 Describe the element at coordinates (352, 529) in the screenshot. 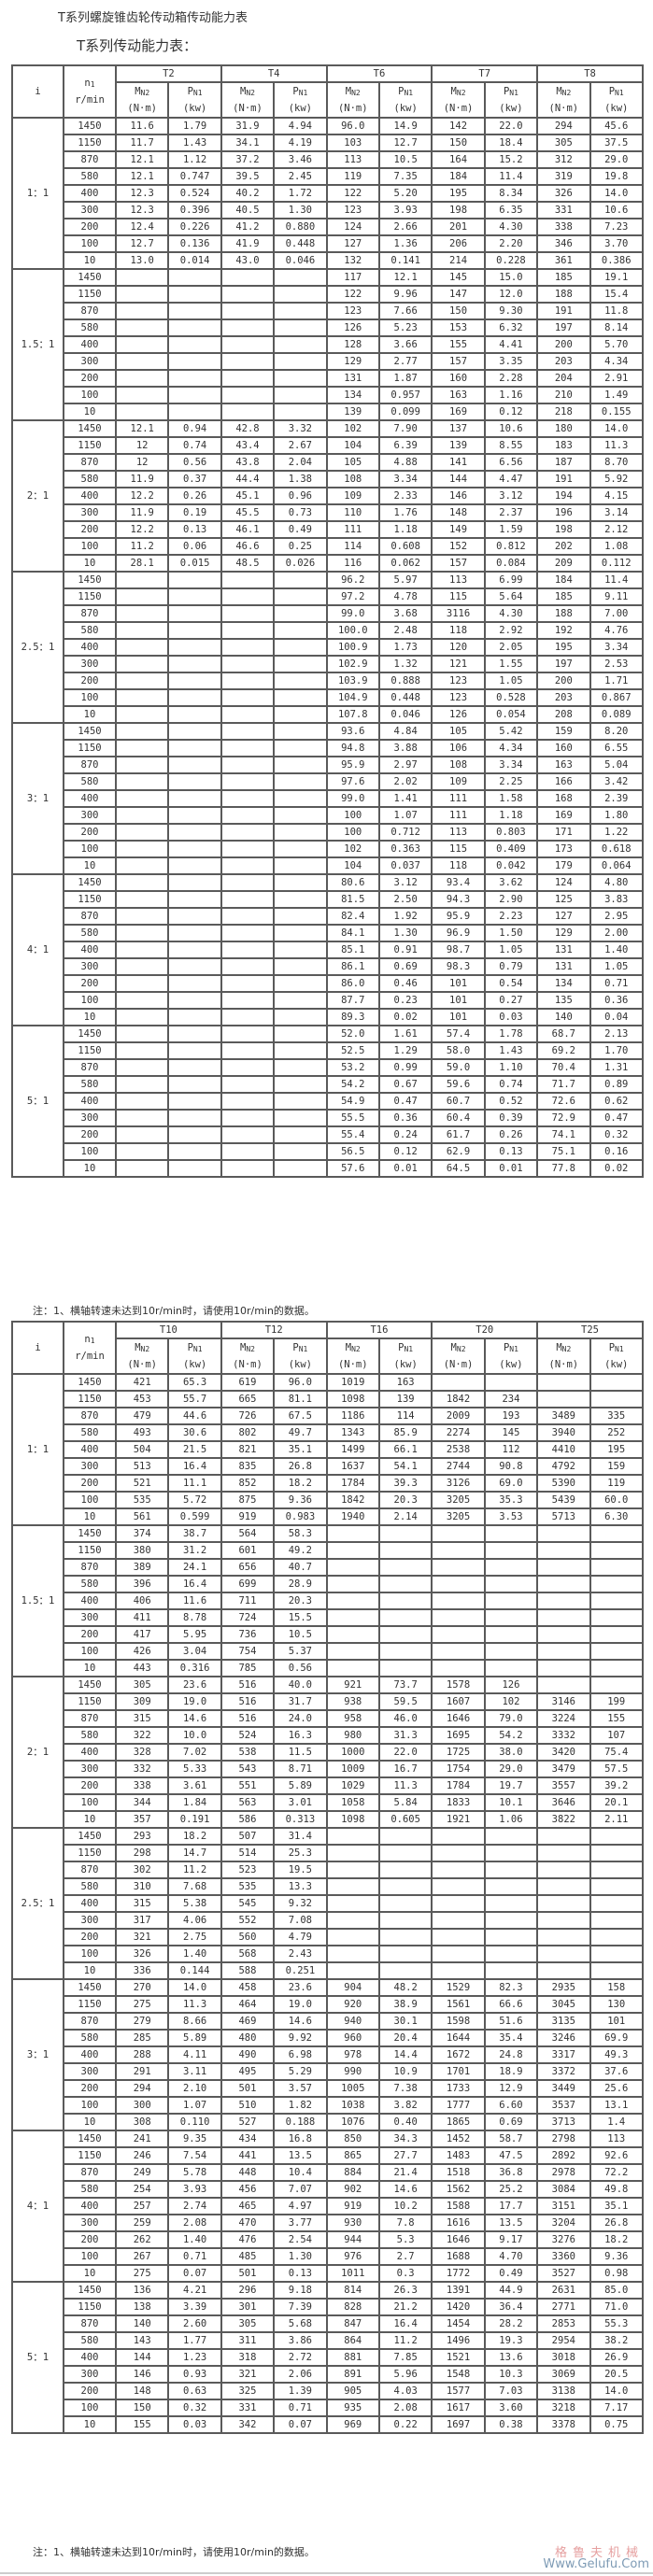

I see `torque-cell: 111` at that location.